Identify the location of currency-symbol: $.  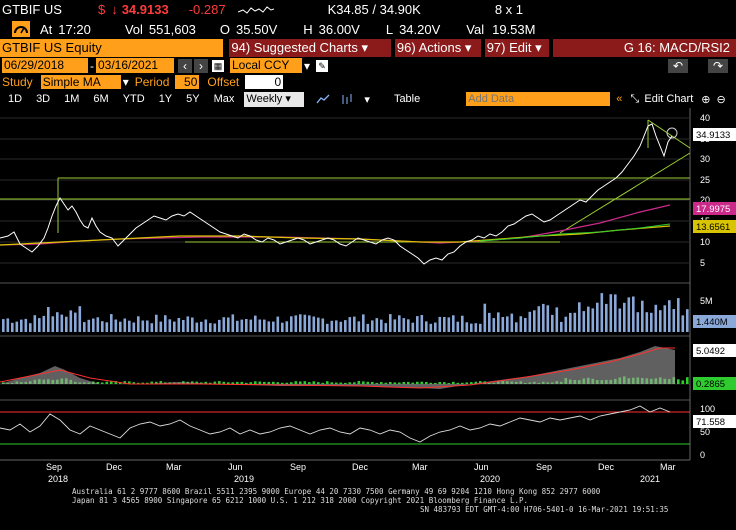
(101, 9).